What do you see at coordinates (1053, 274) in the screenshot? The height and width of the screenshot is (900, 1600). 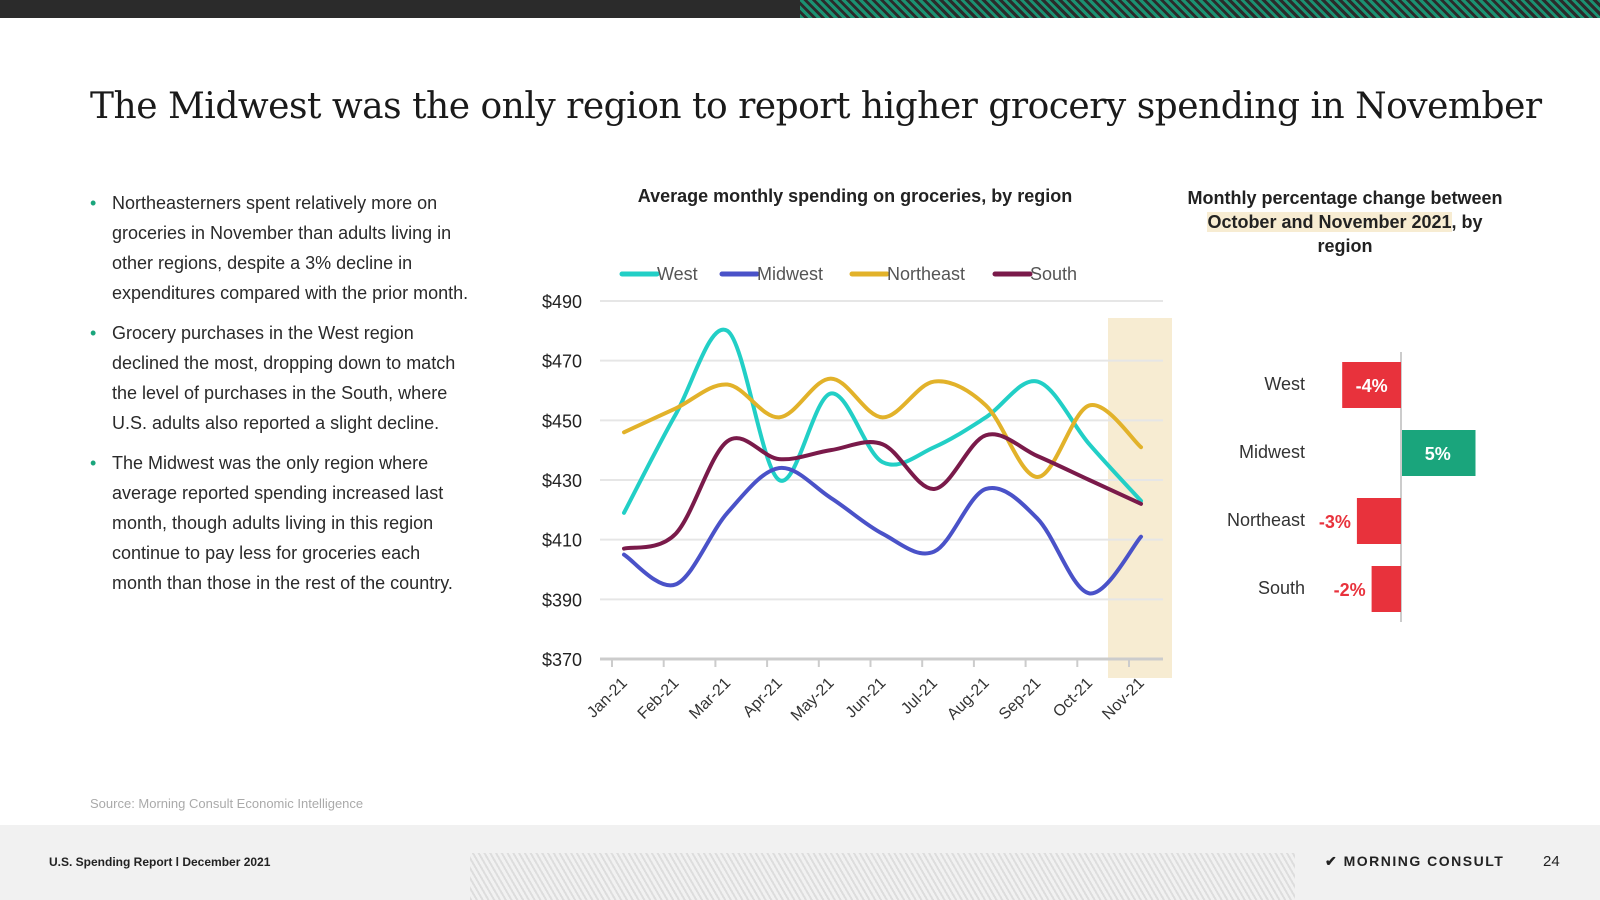 I see `legend-label: South` at bounding box center [1053, 274].